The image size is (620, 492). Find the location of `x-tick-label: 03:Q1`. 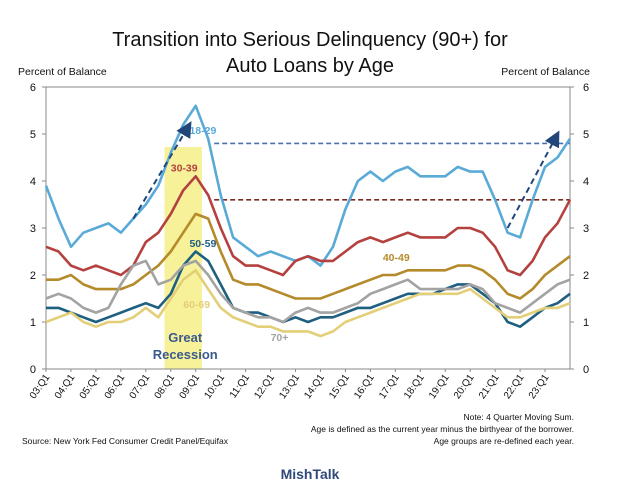

x-tick-label: 03:Q1 is located at coordinates (40, 386).